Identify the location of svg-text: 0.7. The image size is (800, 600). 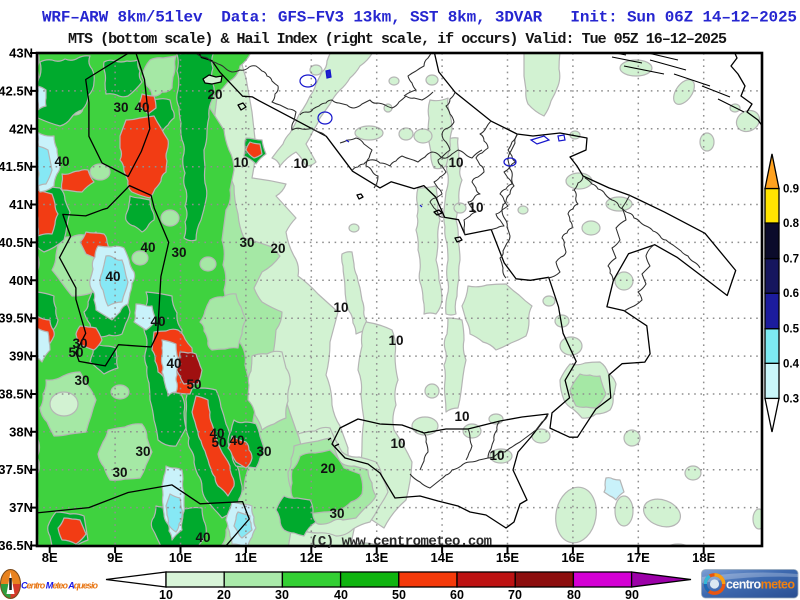
(791, 260).